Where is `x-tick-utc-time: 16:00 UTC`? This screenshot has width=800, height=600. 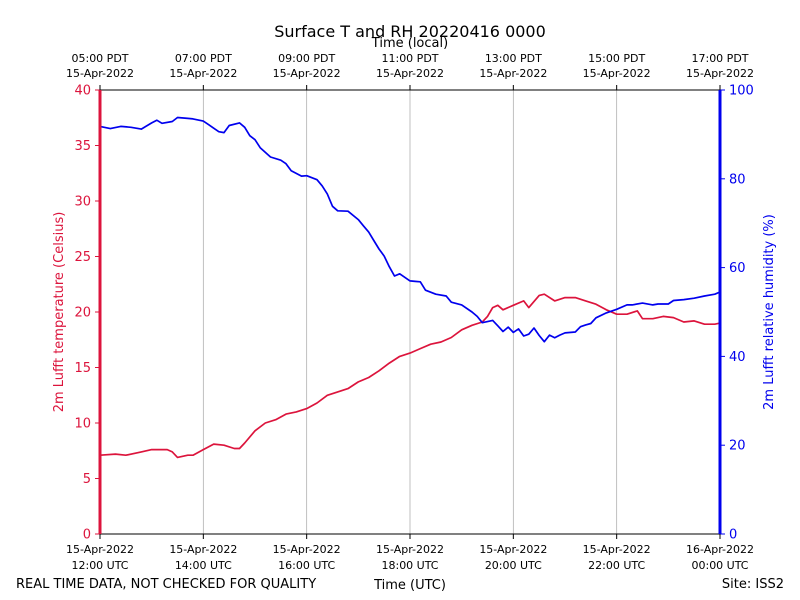 x-tick-utc-time: 16:00 UTC is located at coordinates (306, 565).